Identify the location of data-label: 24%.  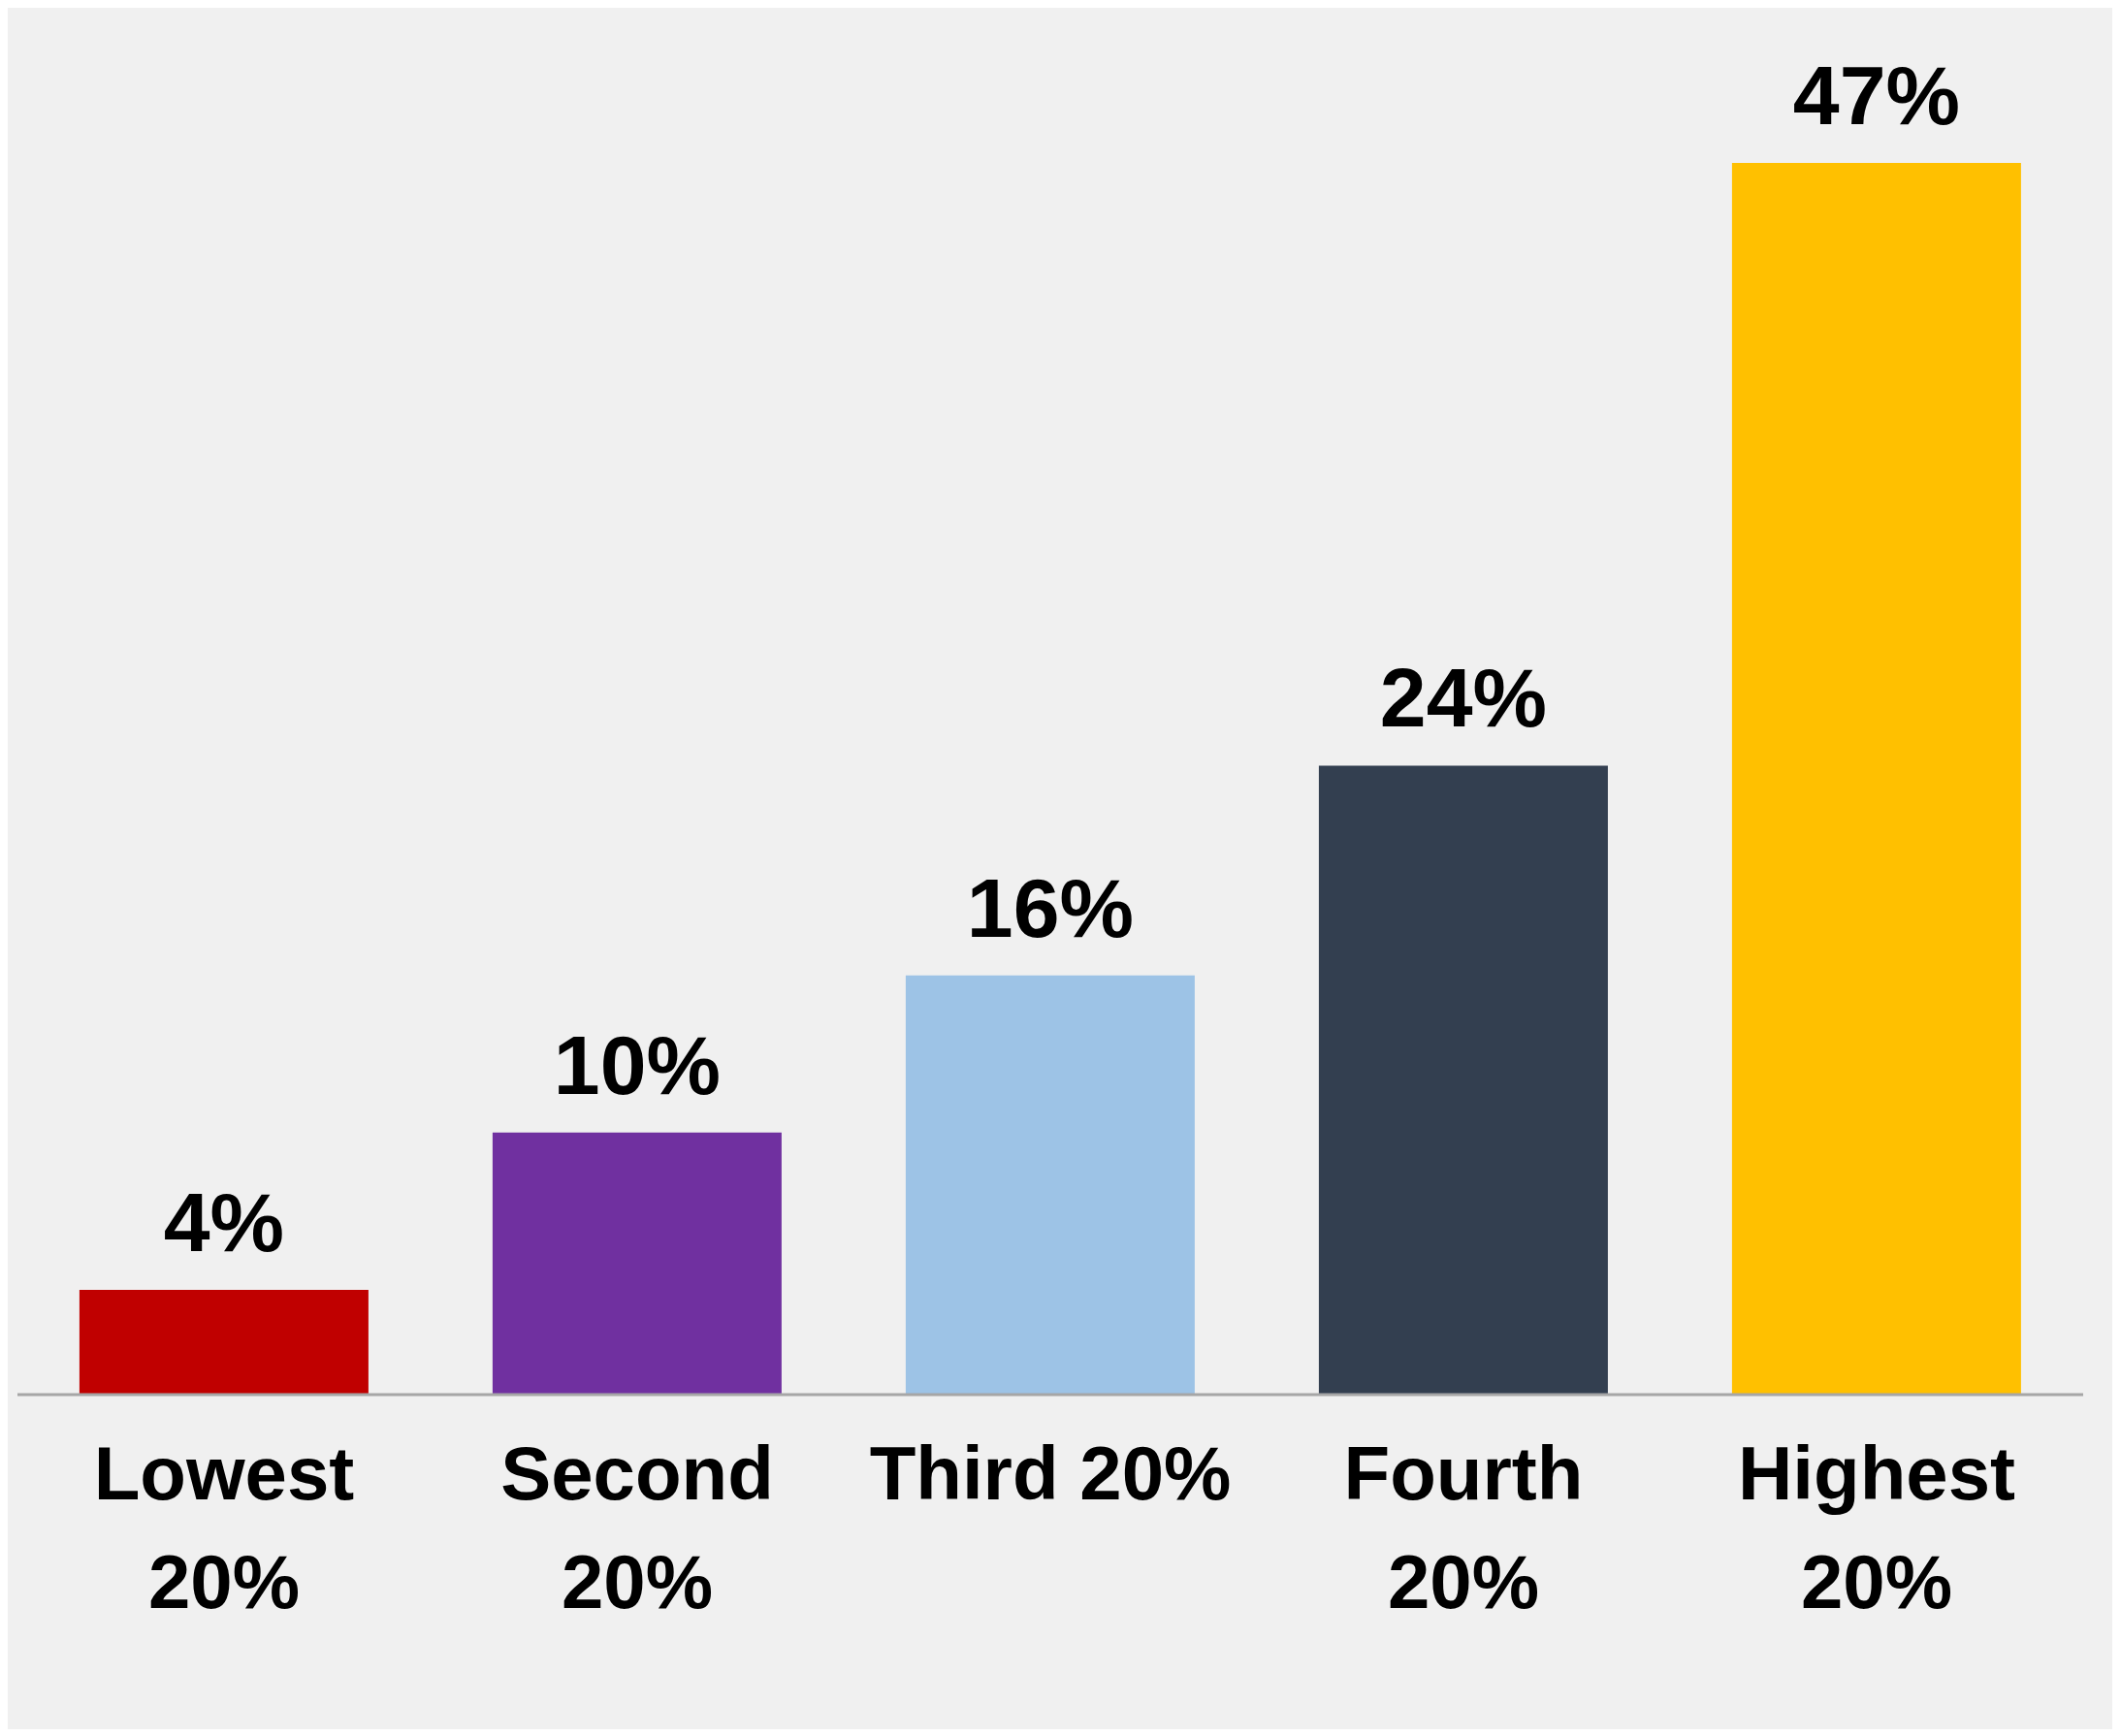
(1463, 698).